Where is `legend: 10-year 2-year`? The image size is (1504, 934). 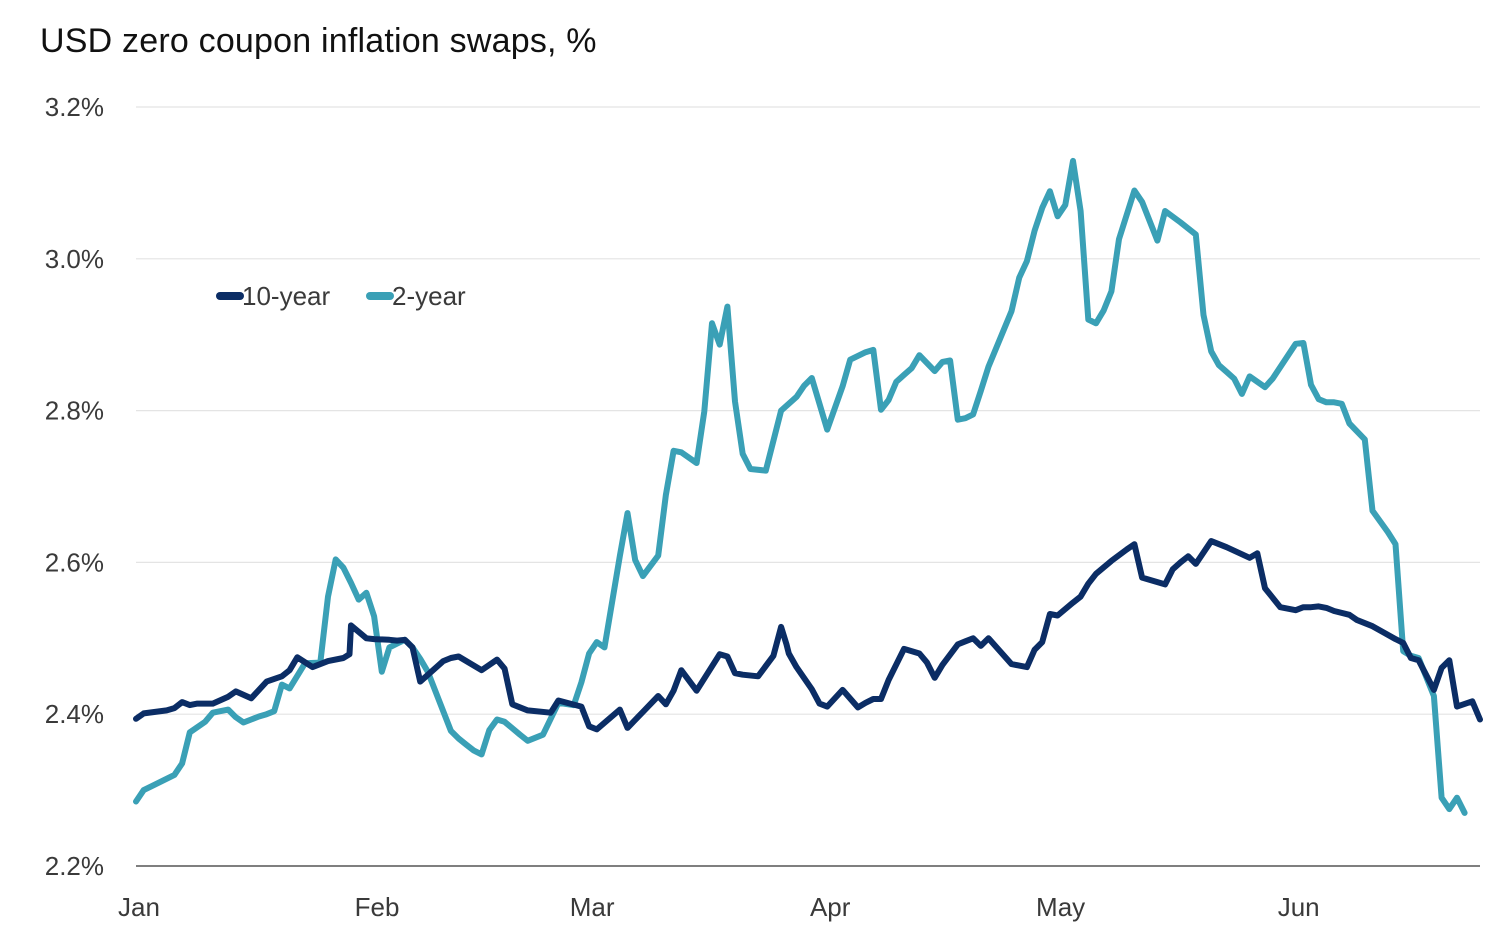 legend: 10-year 2-year is located at coordinates (341, 296).